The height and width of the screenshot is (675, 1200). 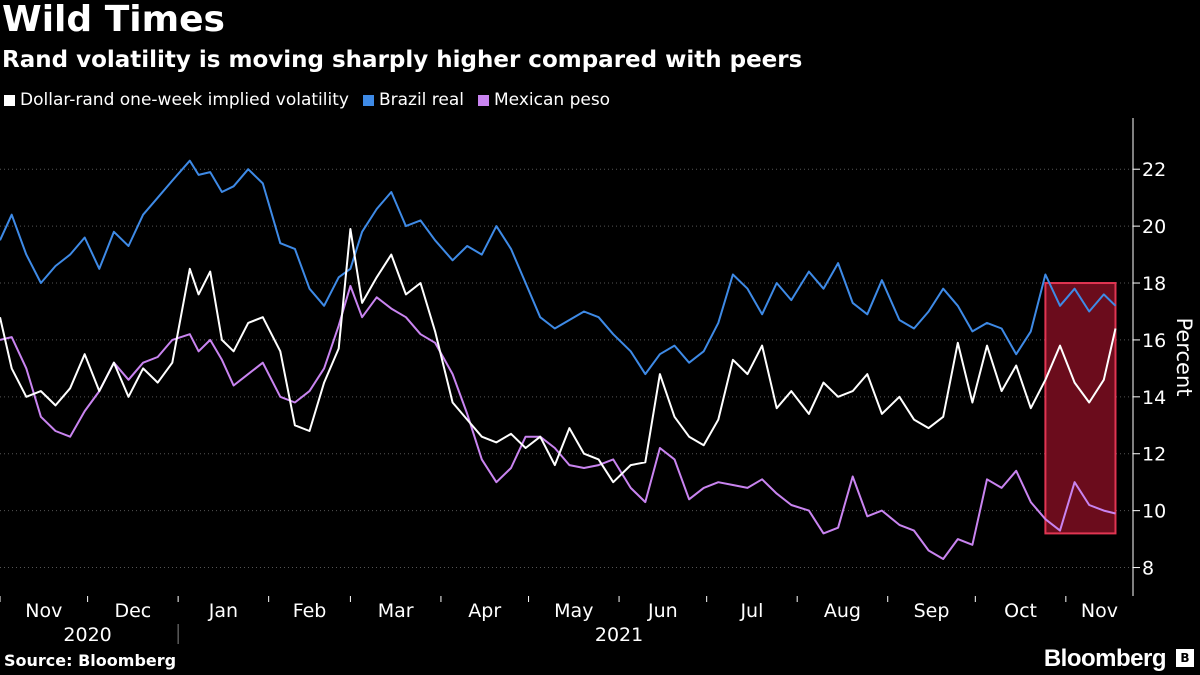 I want to click on x-tick-label: Mar, so click(x=396, y=611).